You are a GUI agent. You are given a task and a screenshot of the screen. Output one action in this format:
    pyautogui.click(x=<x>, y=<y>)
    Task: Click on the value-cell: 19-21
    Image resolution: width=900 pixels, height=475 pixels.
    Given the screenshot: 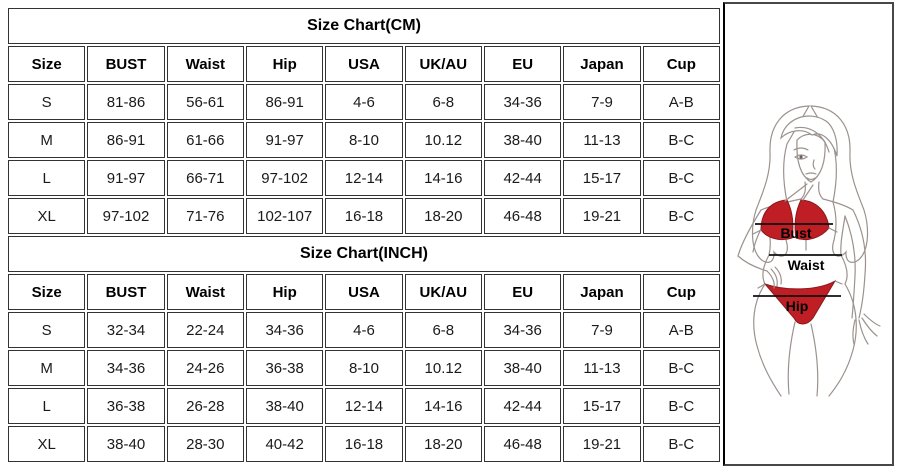 What is the action you would take?
    pyautogui.click(x=602, y=444)
    